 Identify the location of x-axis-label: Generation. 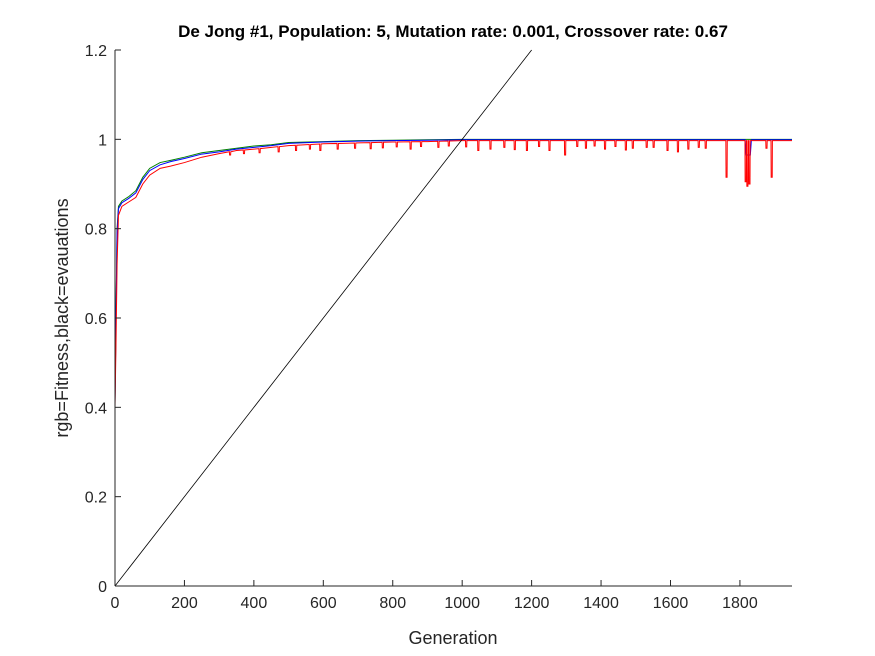
(452, 638).